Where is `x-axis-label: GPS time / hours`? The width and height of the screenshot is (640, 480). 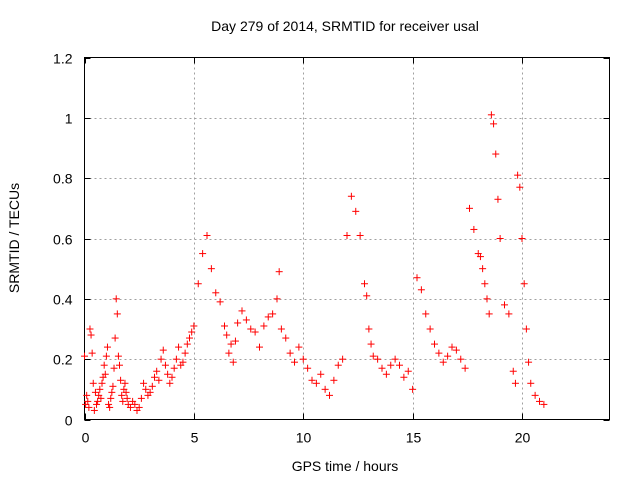
x-axis-label: GPS time / hours is located at coordinates (345, 466).